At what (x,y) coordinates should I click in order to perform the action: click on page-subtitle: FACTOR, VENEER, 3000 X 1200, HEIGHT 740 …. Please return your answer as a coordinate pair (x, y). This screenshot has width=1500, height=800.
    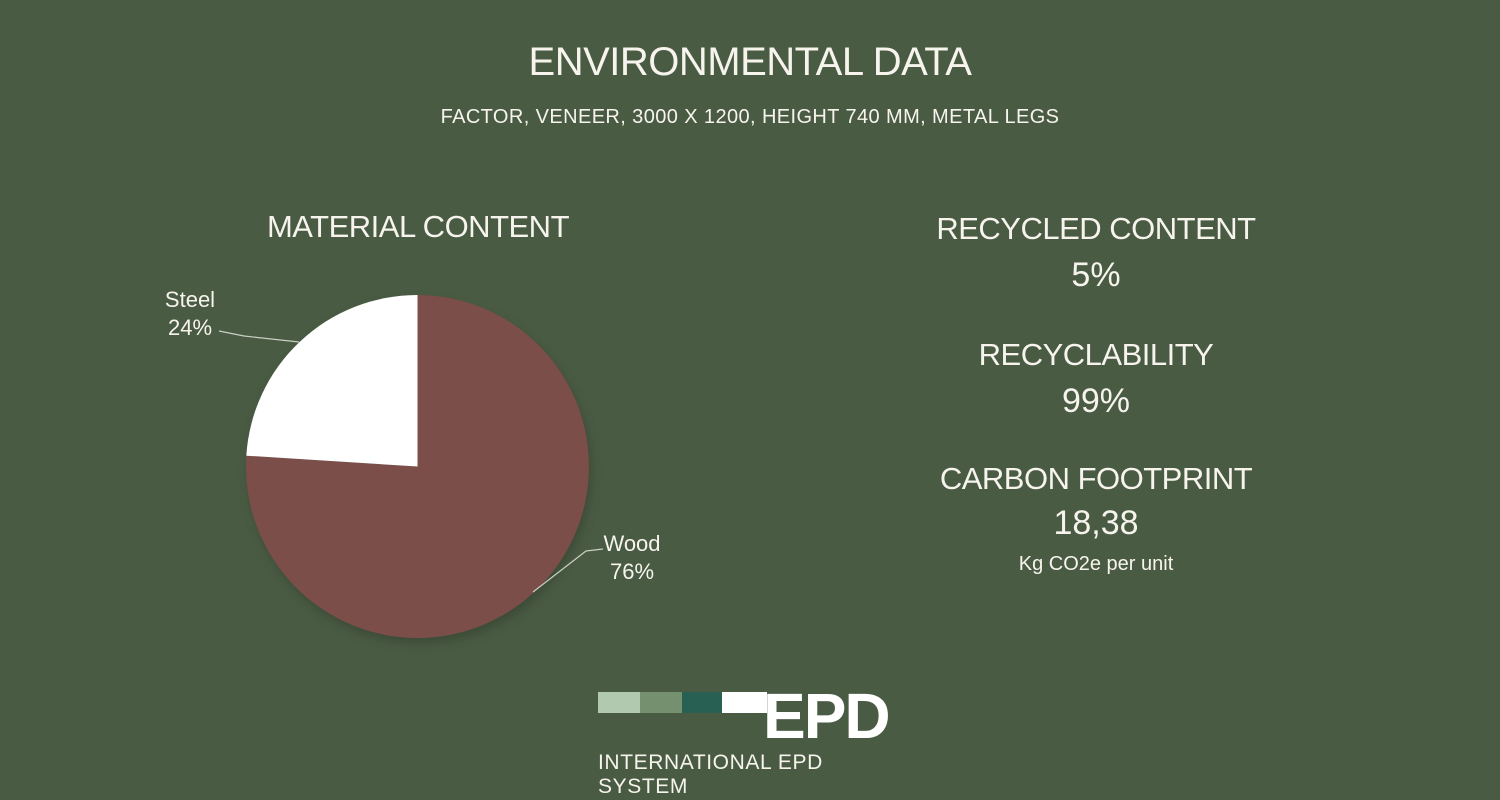
    Looking at the image, I should click on (750, 117).